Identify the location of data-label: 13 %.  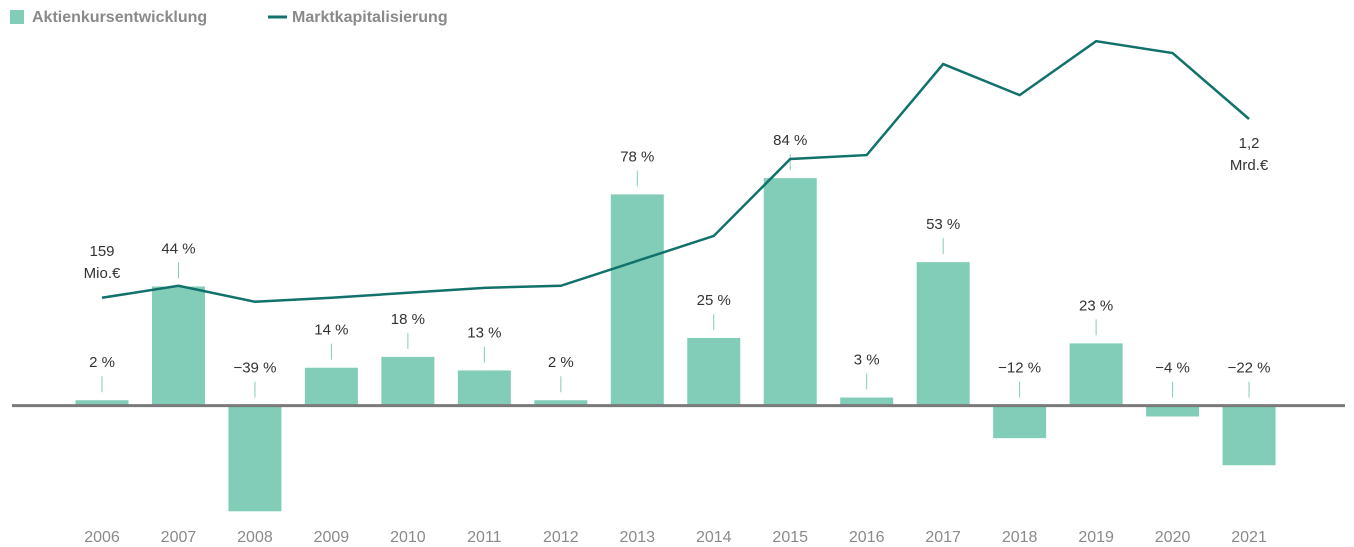
(484, 332).